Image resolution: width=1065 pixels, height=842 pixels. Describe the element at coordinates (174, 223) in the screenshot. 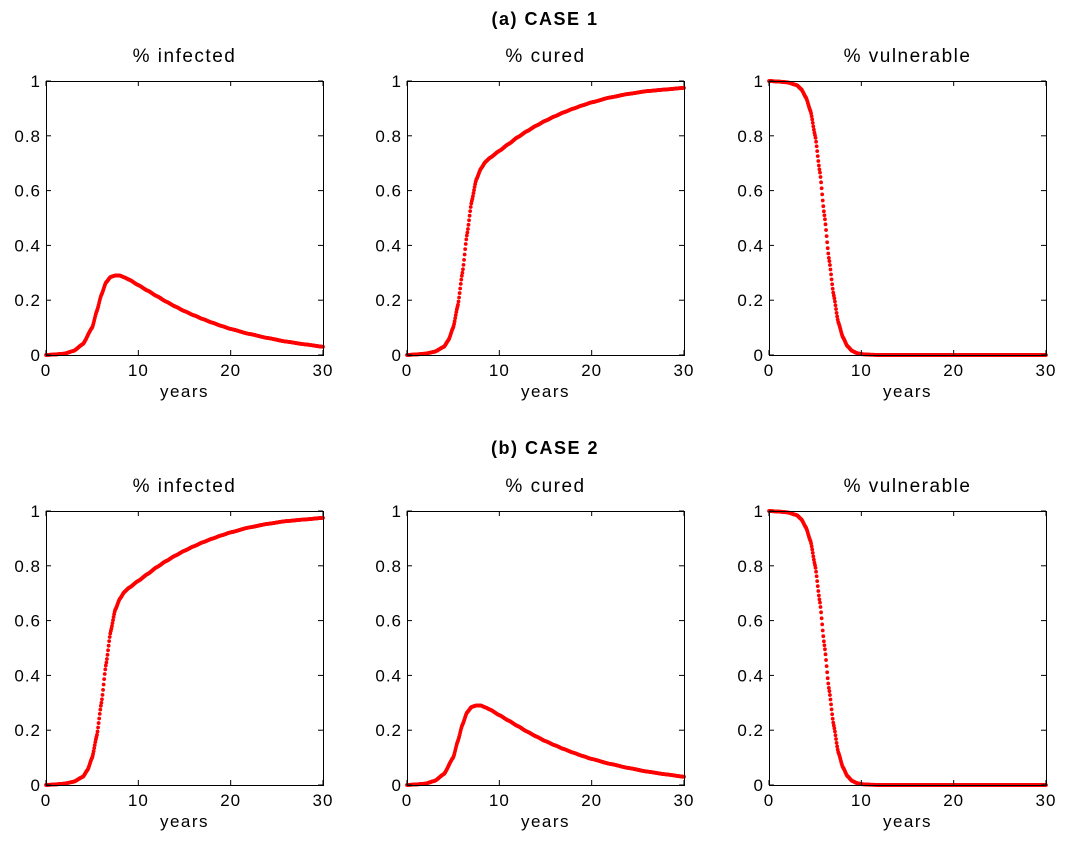

I see `chart-panel-0-0: % infected 0 10 20 30 0 0.2 0.4 0.6 0.8 1 years` at that location.